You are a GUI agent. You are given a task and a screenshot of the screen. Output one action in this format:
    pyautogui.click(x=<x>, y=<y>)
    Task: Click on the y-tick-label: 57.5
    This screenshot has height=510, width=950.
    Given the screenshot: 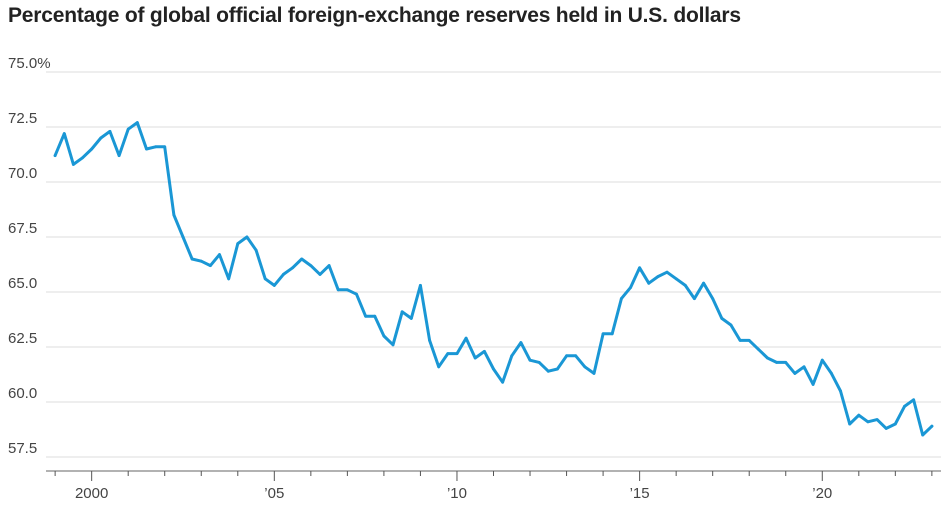 What is the action you would take?
    pyautogui.click(x=22, y=448)
    